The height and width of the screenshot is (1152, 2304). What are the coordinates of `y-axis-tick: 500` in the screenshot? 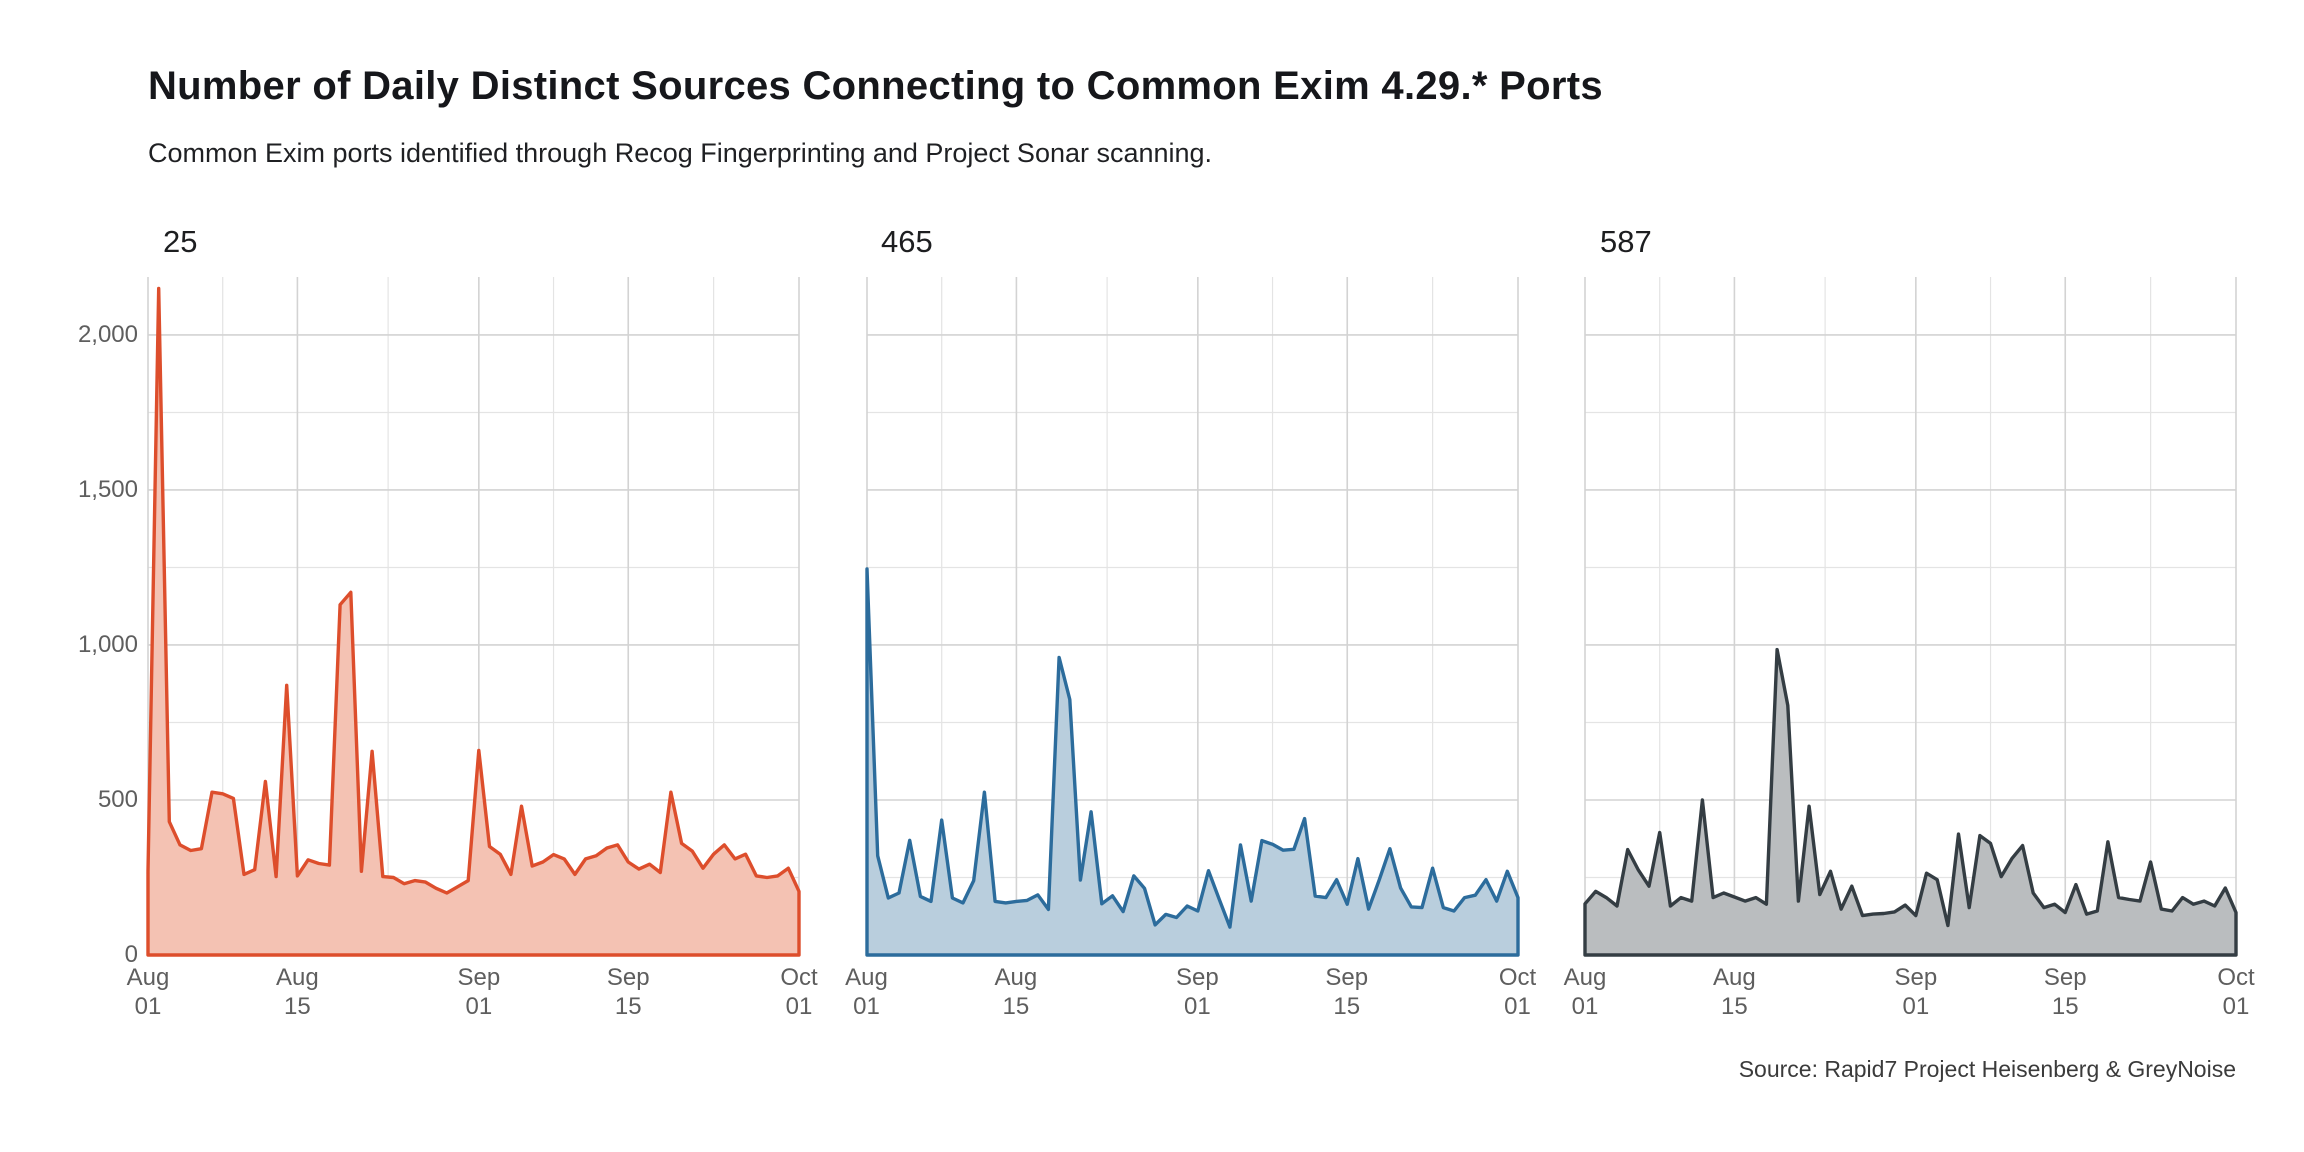 It's located at (117, 799).